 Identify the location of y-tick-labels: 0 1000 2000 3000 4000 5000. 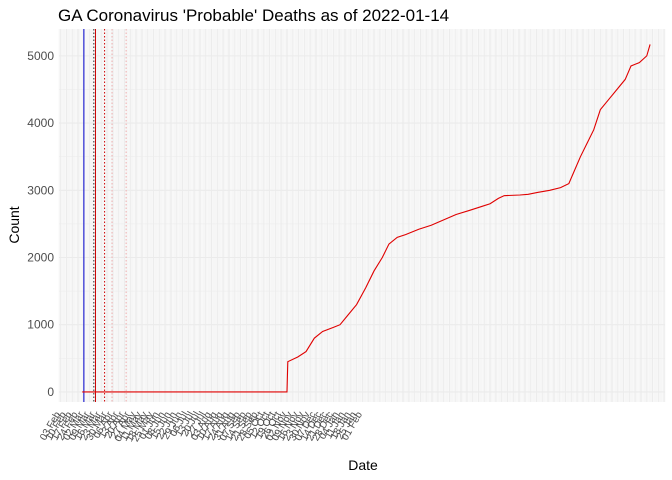
(40, 224).